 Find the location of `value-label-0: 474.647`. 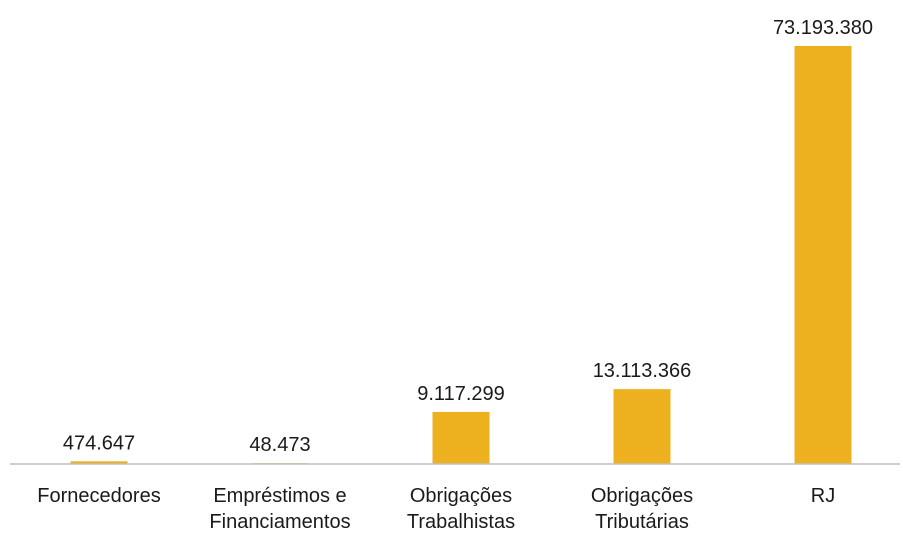

value-label-0: 474.647 is located at coordinates (99, 443).